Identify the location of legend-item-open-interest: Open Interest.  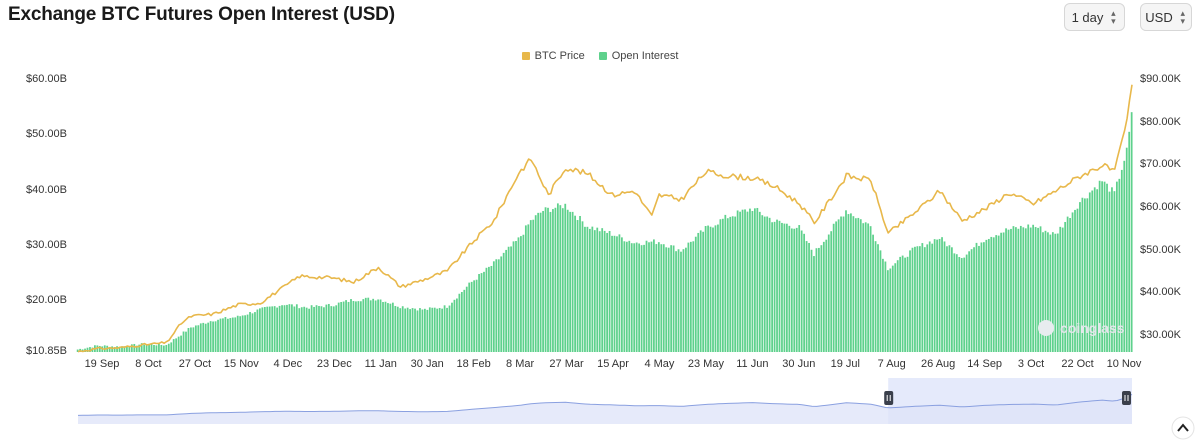
(638, 56).